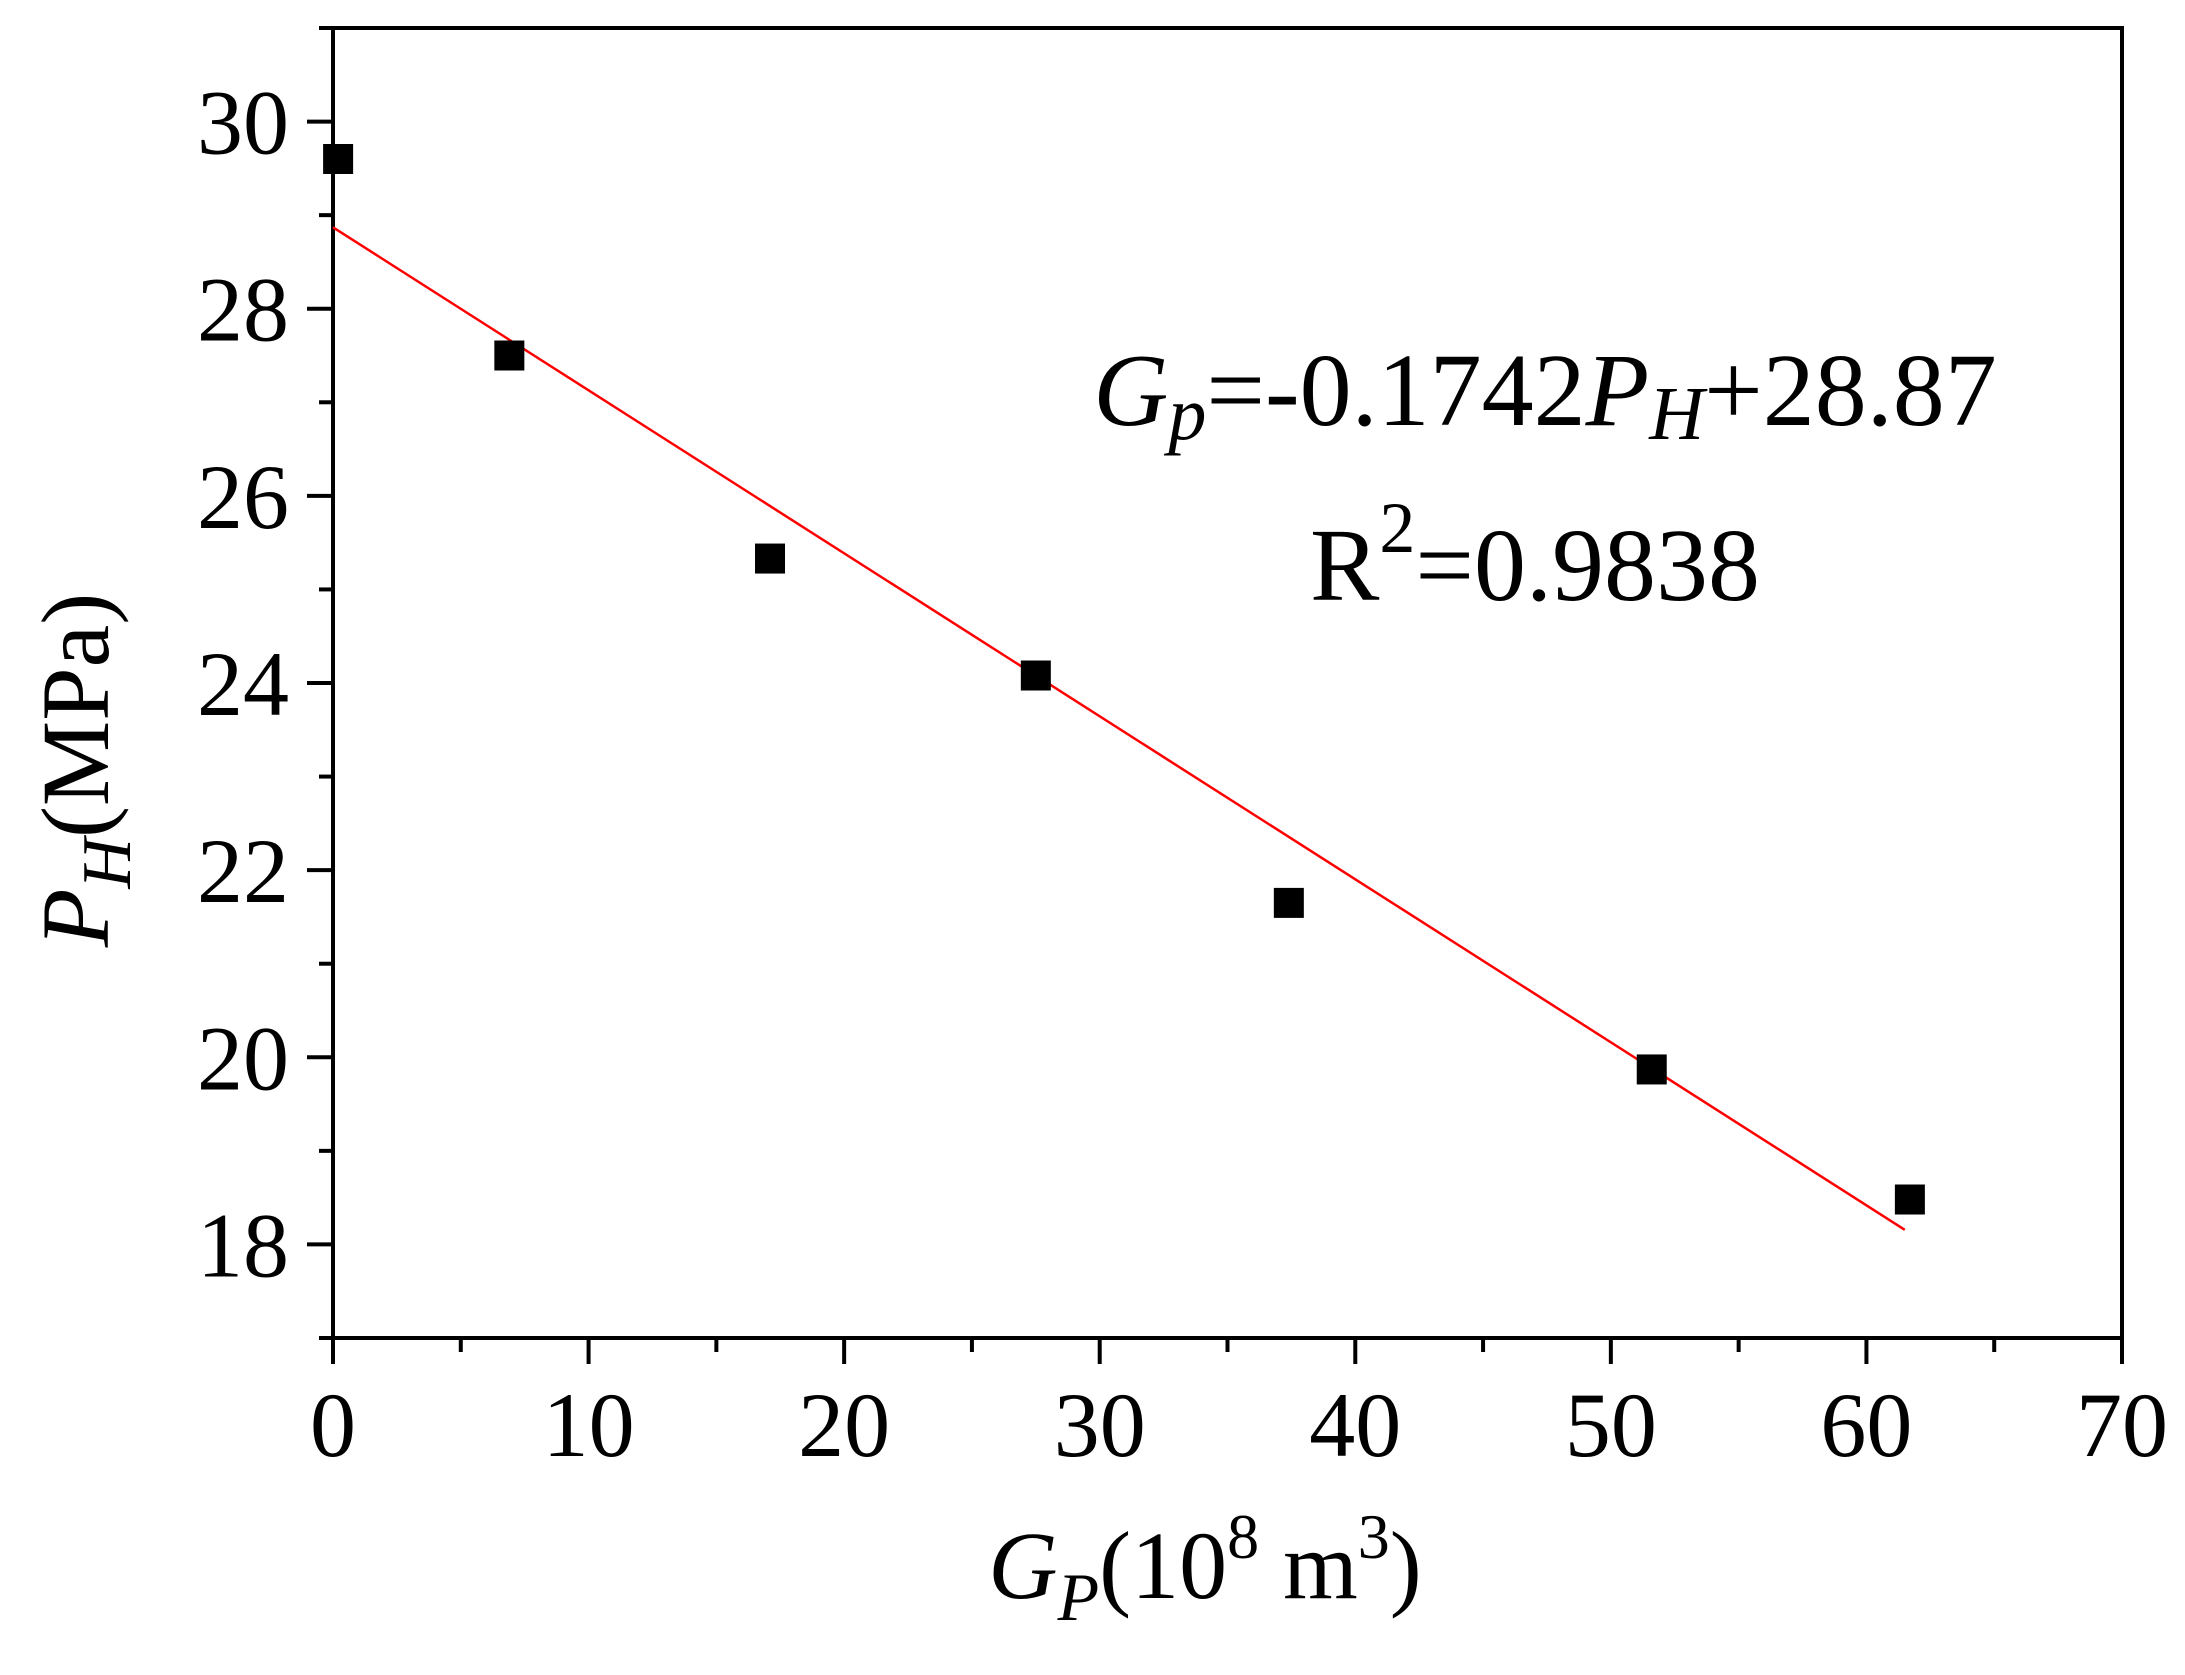  What do you see at coordinates (1184, 414) in the screenshot?
I see `eq-g-sub: p` at bounding box center [1184, 414].